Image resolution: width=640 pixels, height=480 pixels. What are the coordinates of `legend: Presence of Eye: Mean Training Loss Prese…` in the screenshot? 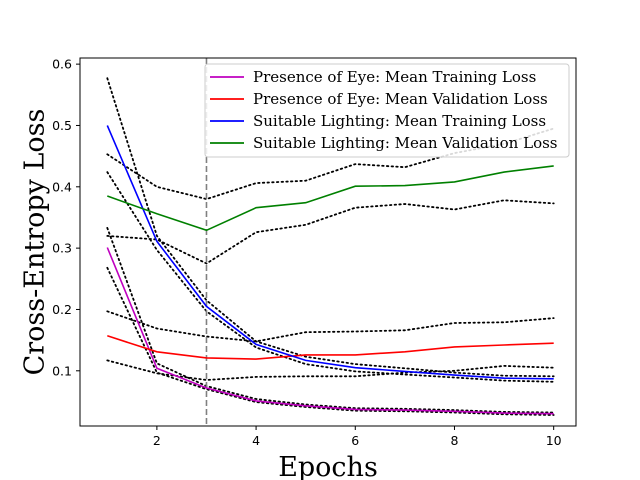 It's located at (387, 110).